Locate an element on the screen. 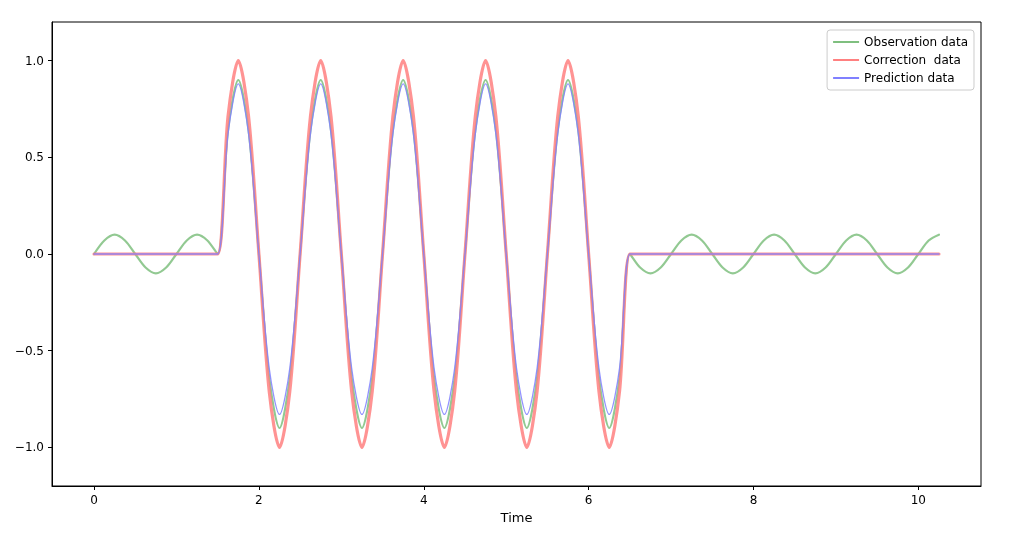 This screenshot has height=534, width=1009. x-axis-title: Time is located at coordinates (516, 517).